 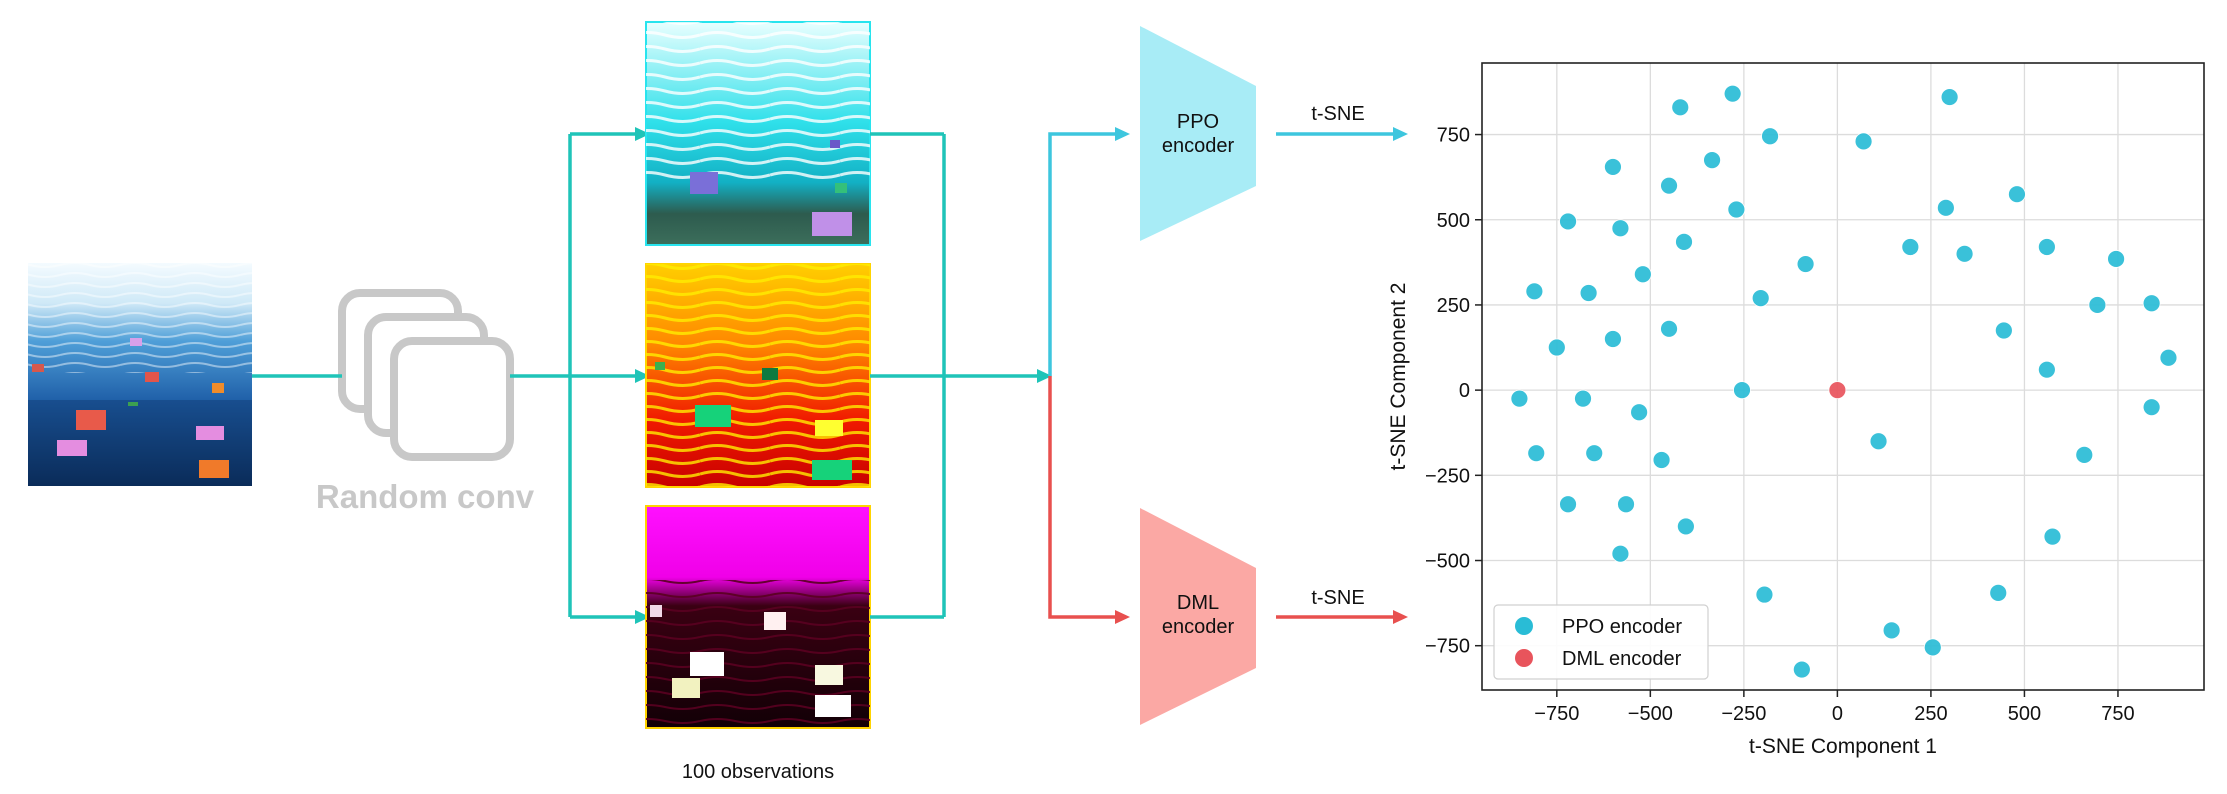 What do you see at coordinates (1650, 714) in the screenshot?
I see `x-tick-label: −500` at bounding box center [1650, 714].